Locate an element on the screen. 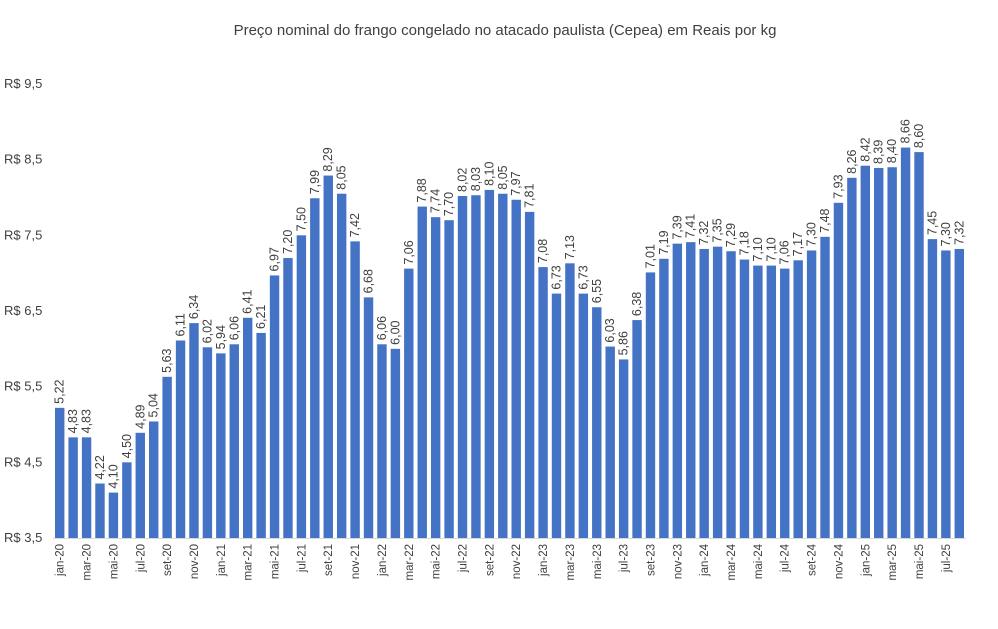 This screenshot has width=998, height=629. data-label-abr-24: 7,18 is located at coordinates (744, 243).